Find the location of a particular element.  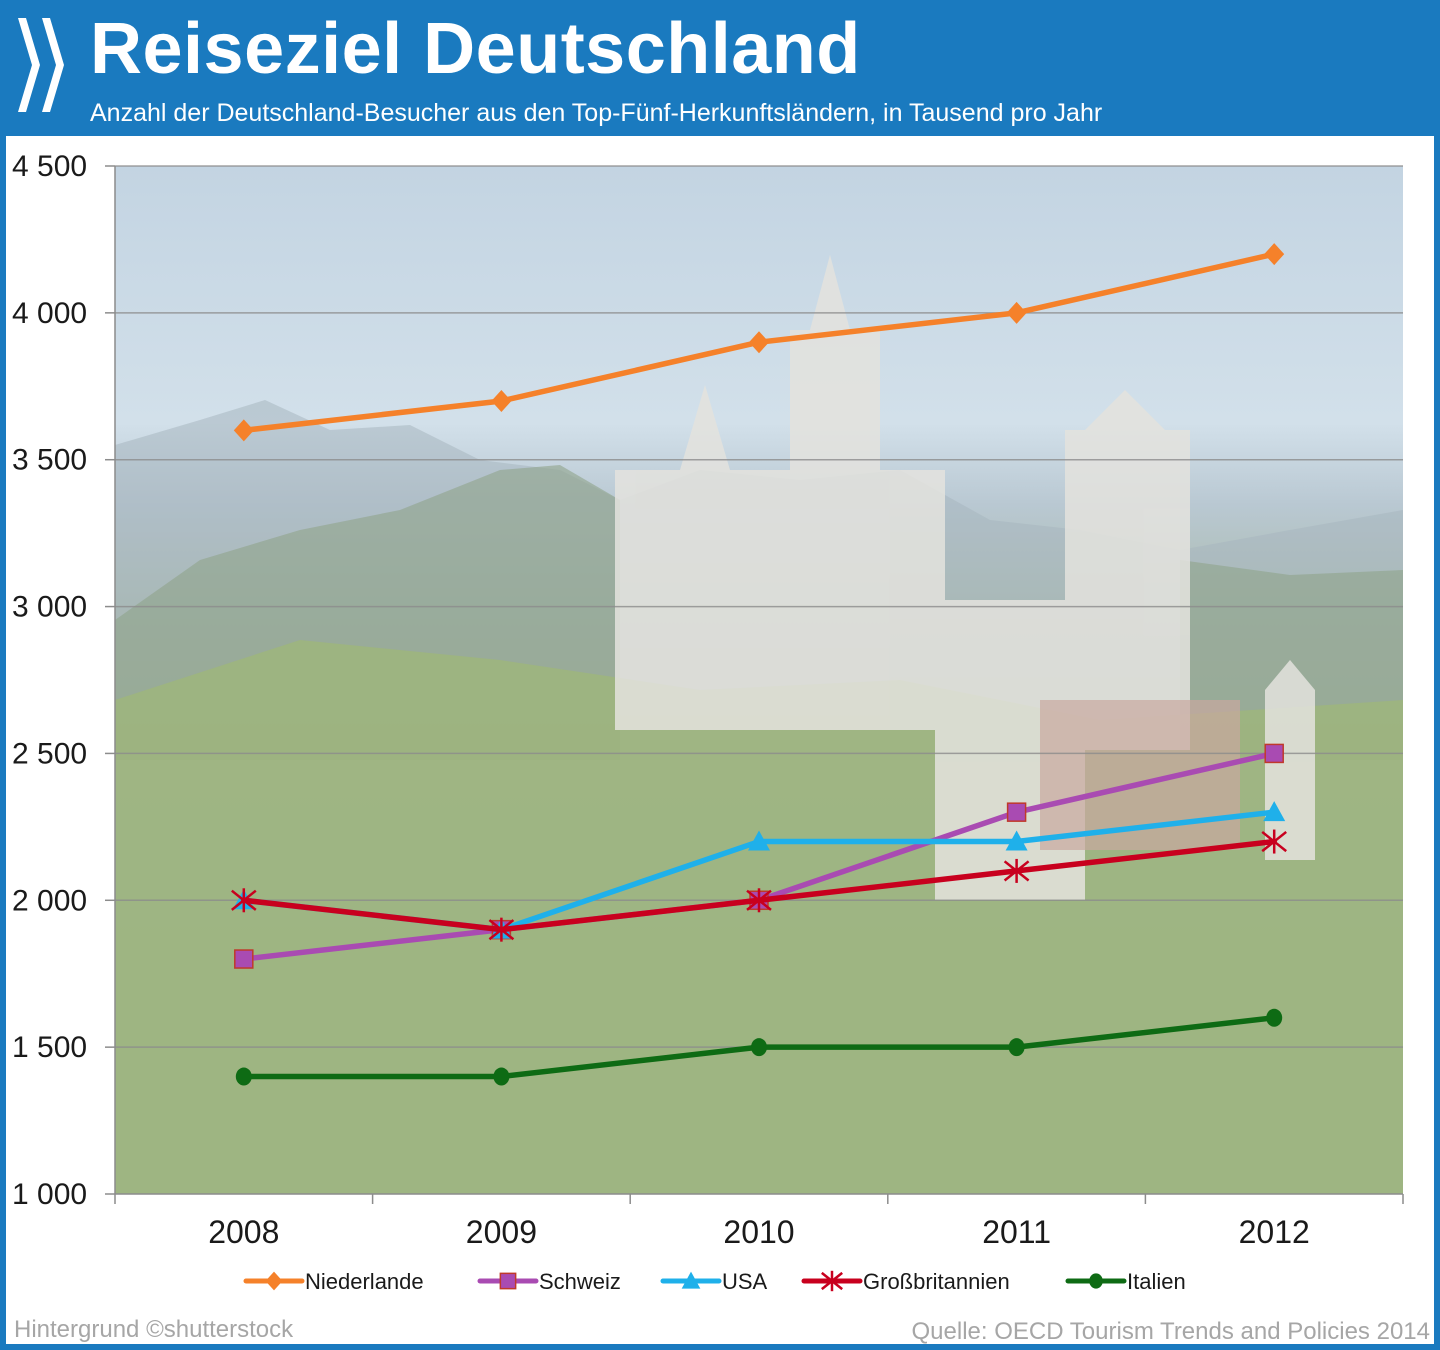

legend-item-schweiz: Schweiz is located at coordinates (549, 1281).